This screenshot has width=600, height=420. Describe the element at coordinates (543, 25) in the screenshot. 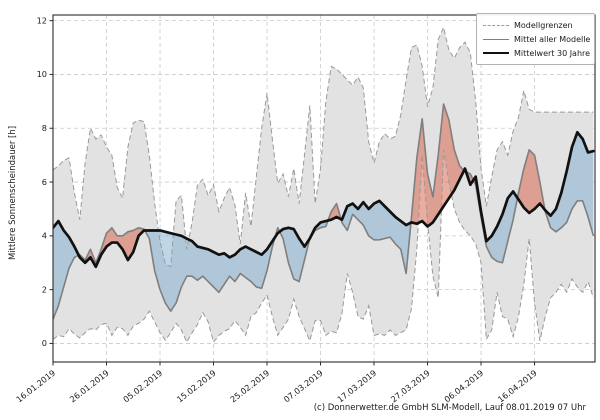

I see `legend-label: Modellgrenzen` at that location.